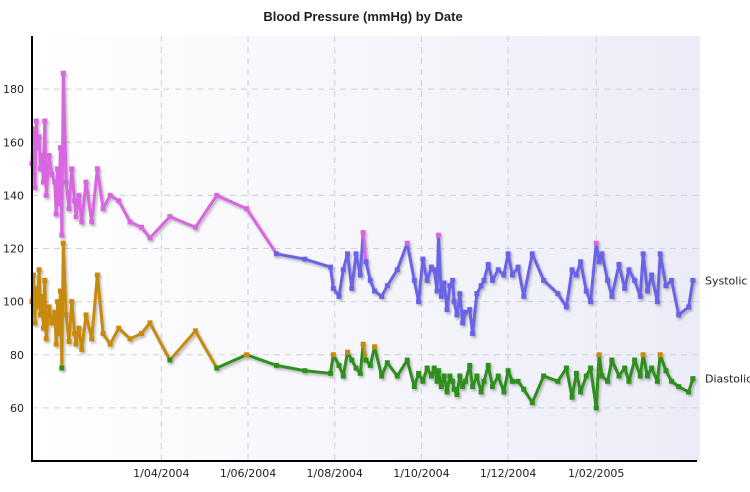 The image size is (750, 492). Describe the element at coordinates (161, 473) in the screenshot. I see `x-tick-label: 1/04/2004` at that location.